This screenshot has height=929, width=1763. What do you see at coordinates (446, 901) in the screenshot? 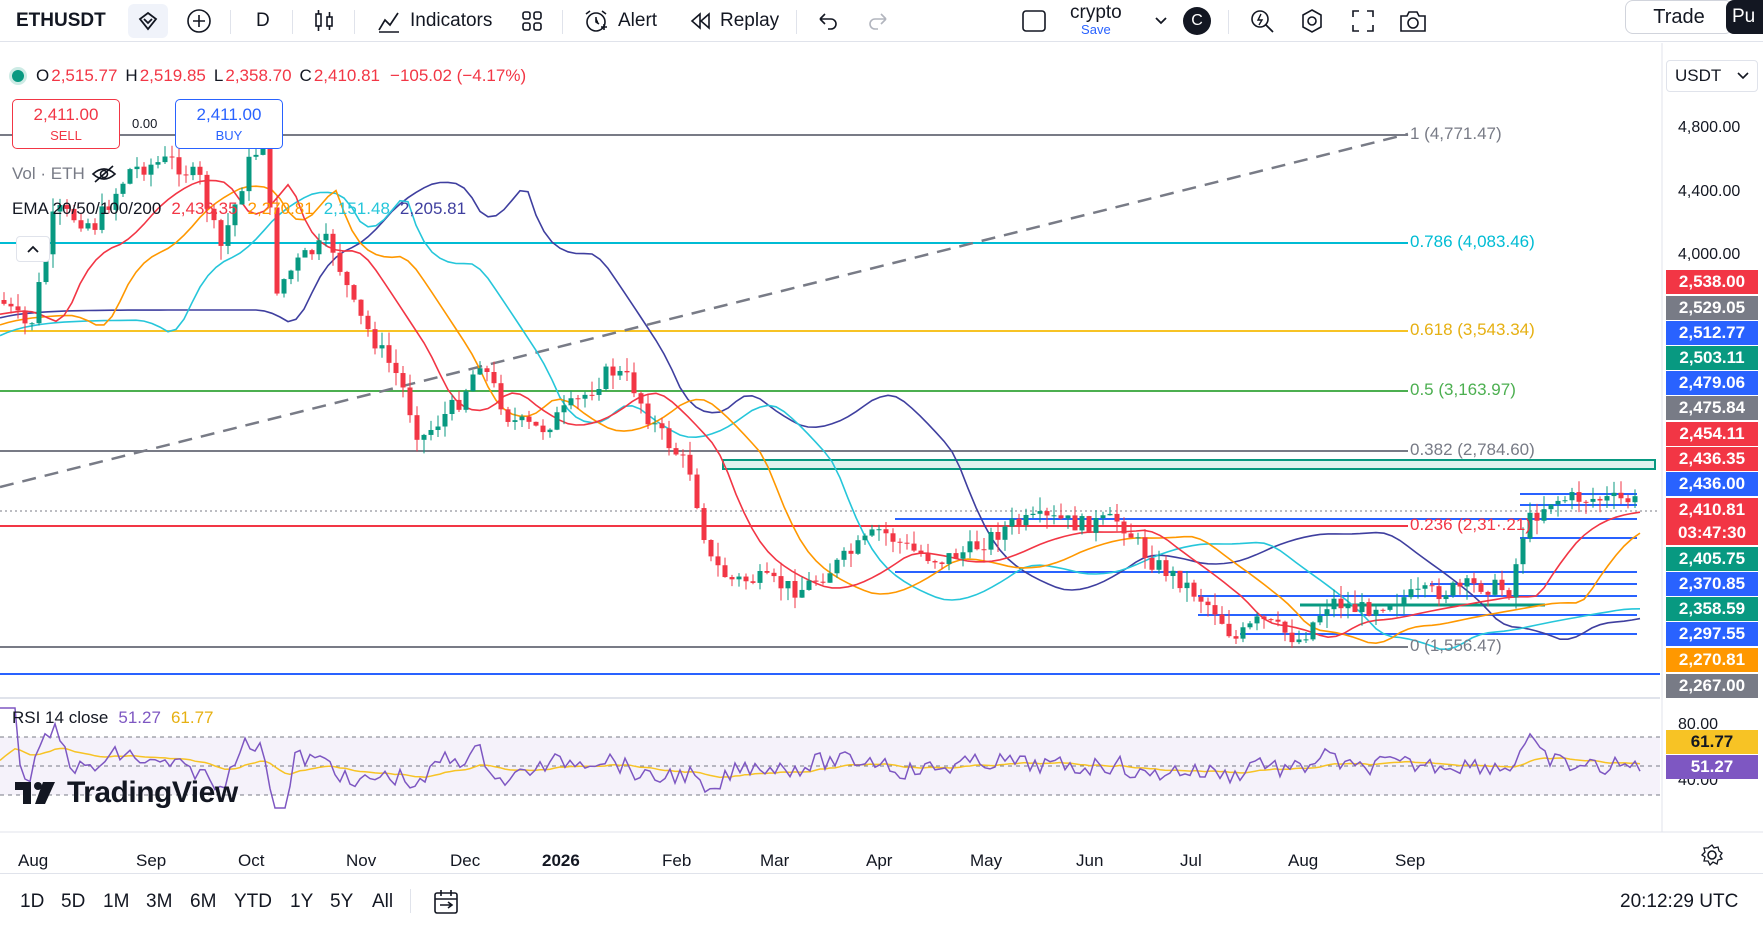
I see `date-range-button` at bounding box center [446, 901].